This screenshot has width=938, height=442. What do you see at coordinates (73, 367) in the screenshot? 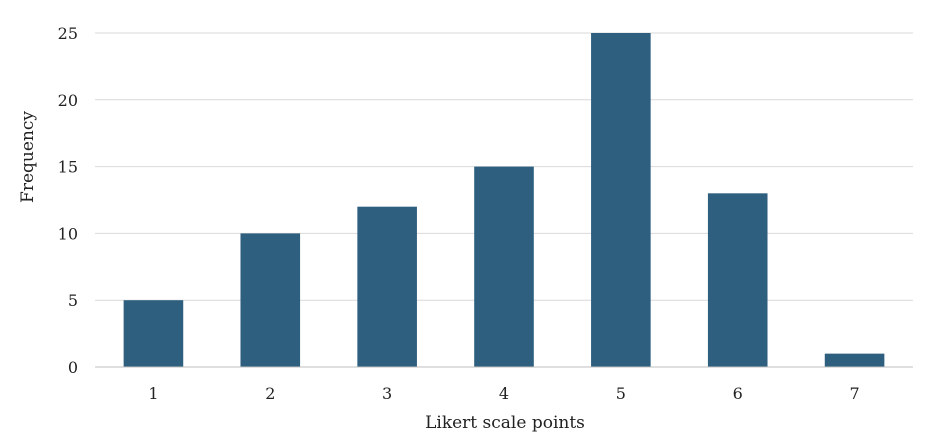
I see `y-tick-label: 0` at bounding box center [73, 367].